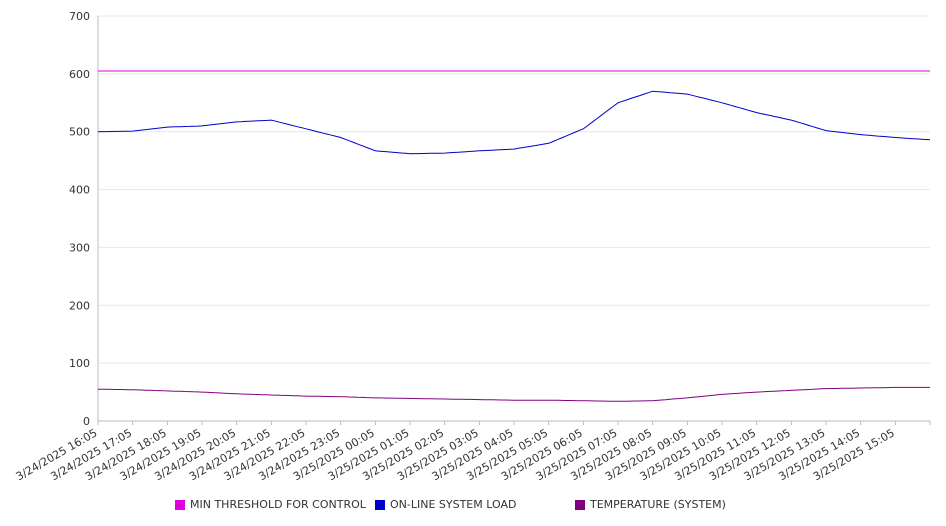 The image size is (946, 526). I want to click on y-tick-label: 100, so click(79, 363).